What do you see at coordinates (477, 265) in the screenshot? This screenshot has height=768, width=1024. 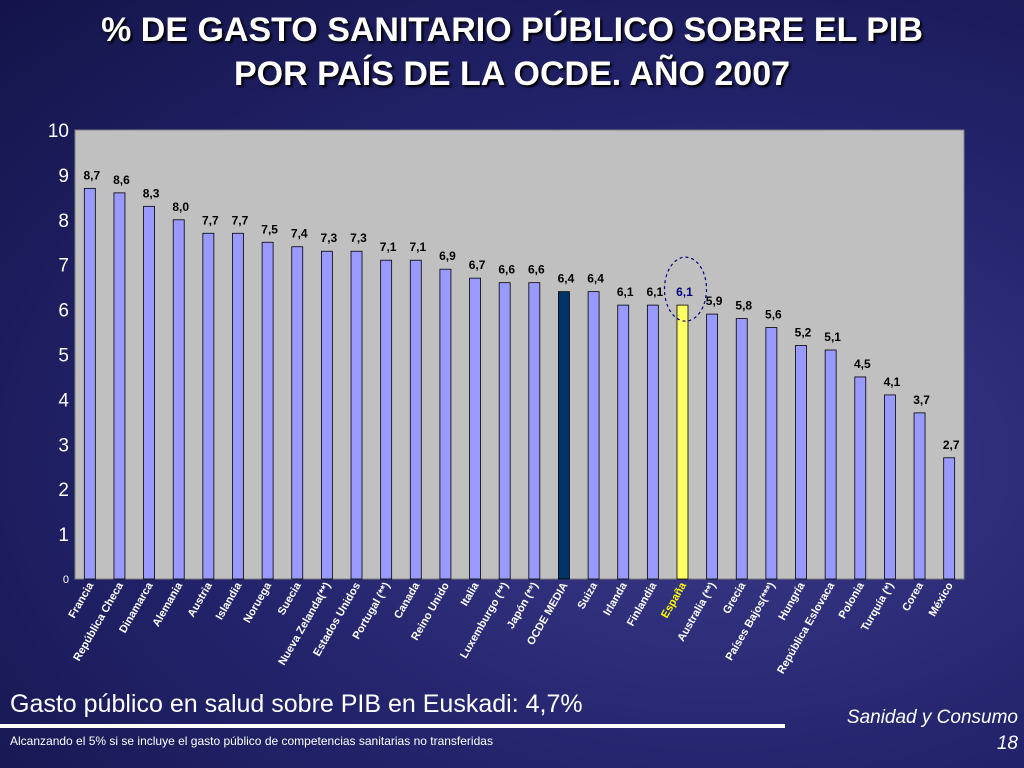 I see `data-label: 6,7` at bounding box center [477, 265].